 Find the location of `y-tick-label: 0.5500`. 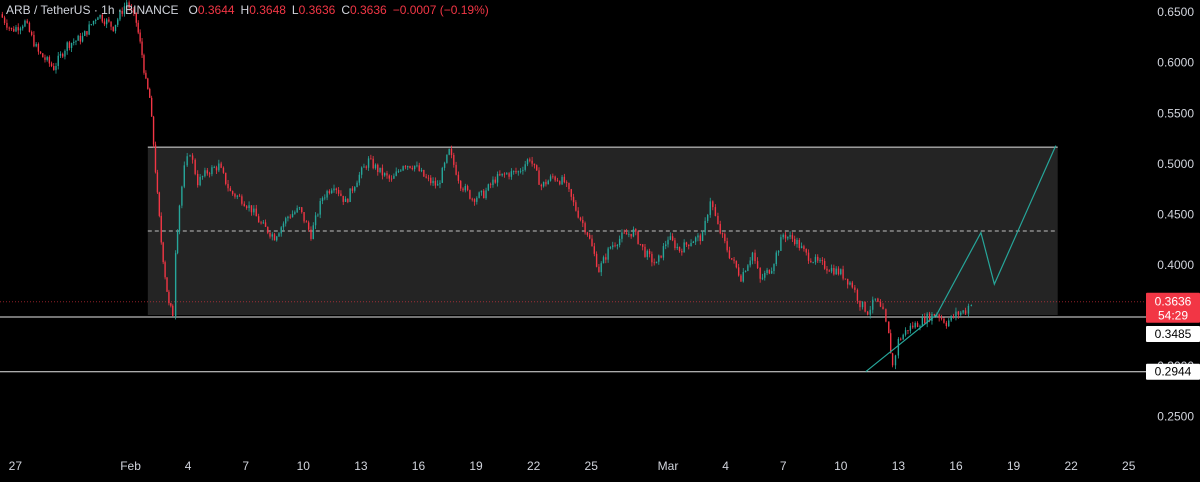

y-tick-label: 0.5500 is located at coordinates (1175, 113).